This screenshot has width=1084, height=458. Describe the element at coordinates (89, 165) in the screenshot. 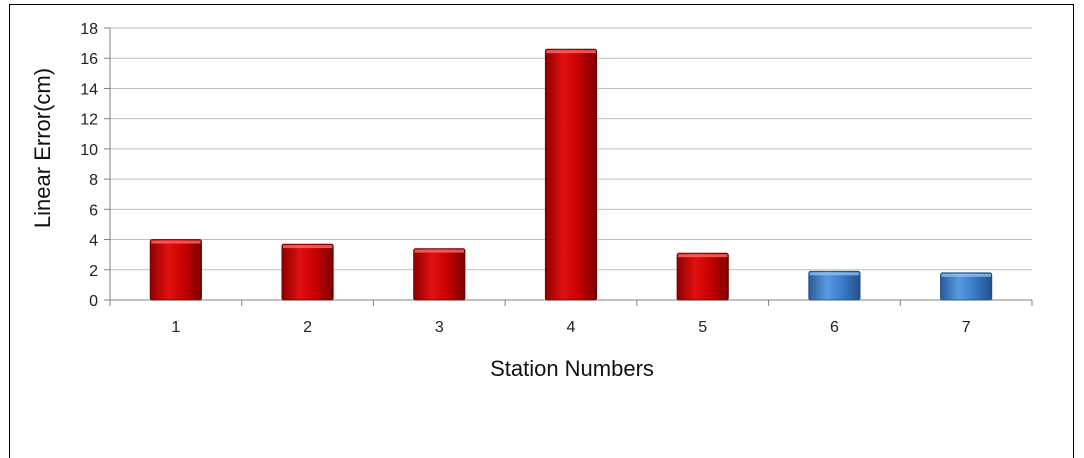

I see `y-tick-labels: 0 2 4 6 8 10 12 14 16 18` at that location.